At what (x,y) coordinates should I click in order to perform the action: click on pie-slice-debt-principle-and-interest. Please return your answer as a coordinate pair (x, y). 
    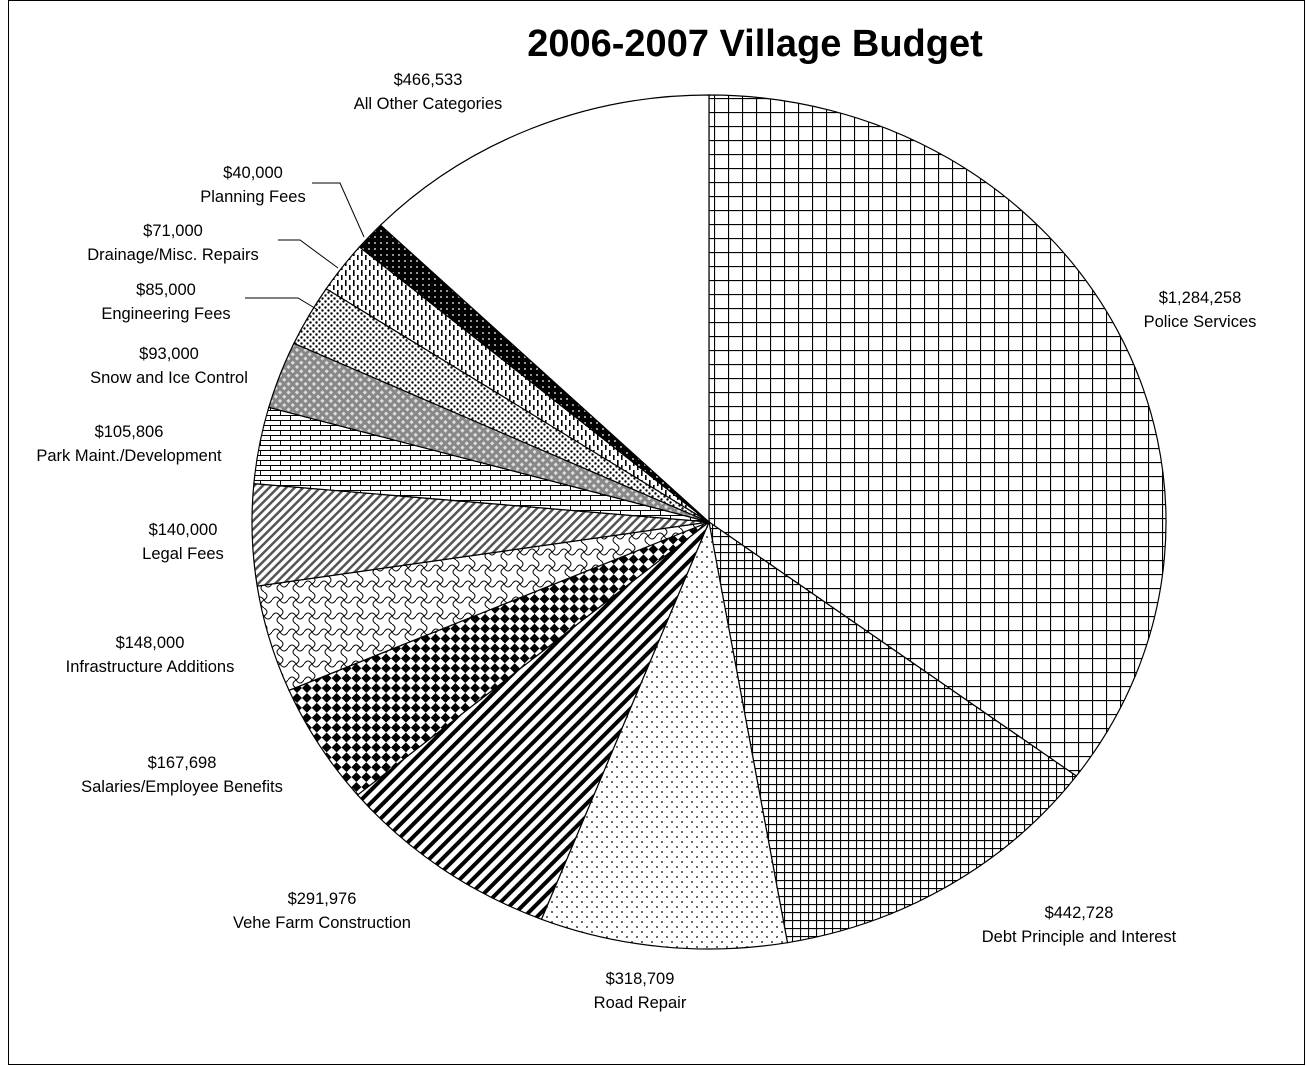
    Looking at the image, I should click on (893, 732).